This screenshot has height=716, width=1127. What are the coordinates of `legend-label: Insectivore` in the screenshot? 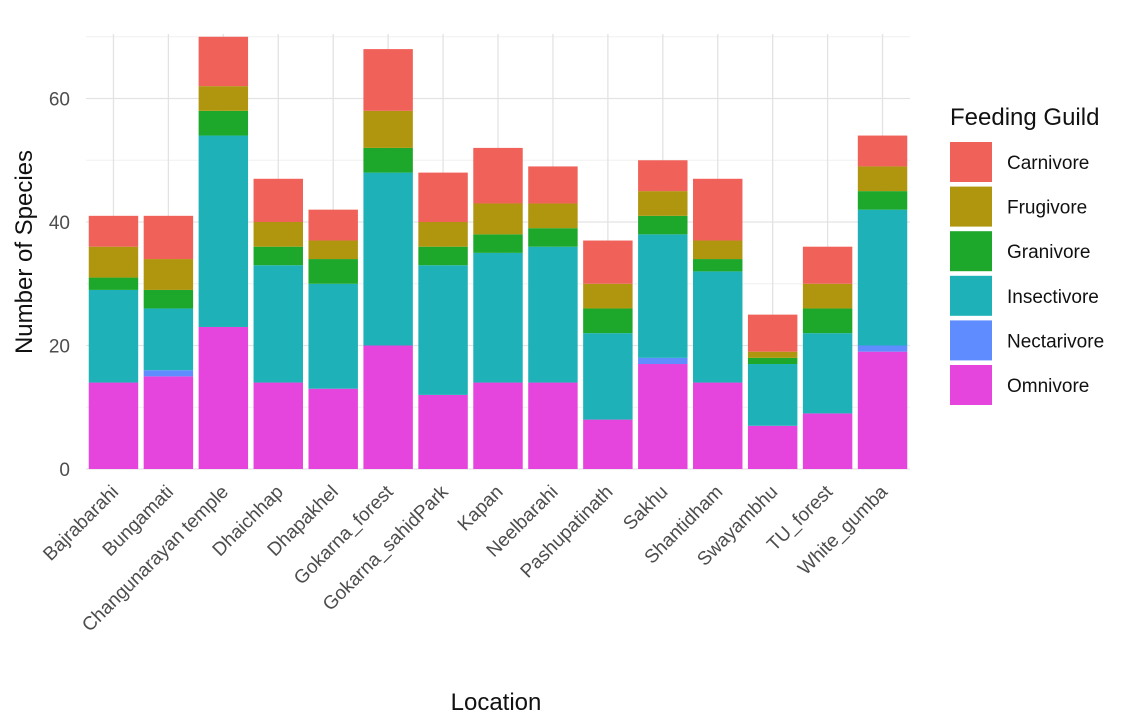 It's located at (1053, 297).